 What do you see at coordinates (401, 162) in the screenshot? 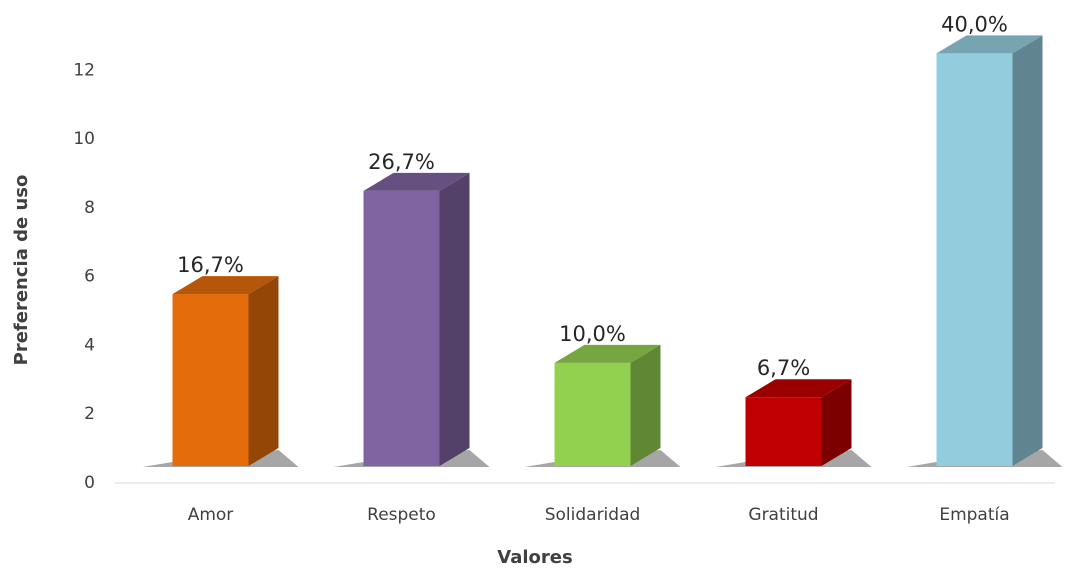
I see `value-label: 26,7%` at bounding box center [401, 162].